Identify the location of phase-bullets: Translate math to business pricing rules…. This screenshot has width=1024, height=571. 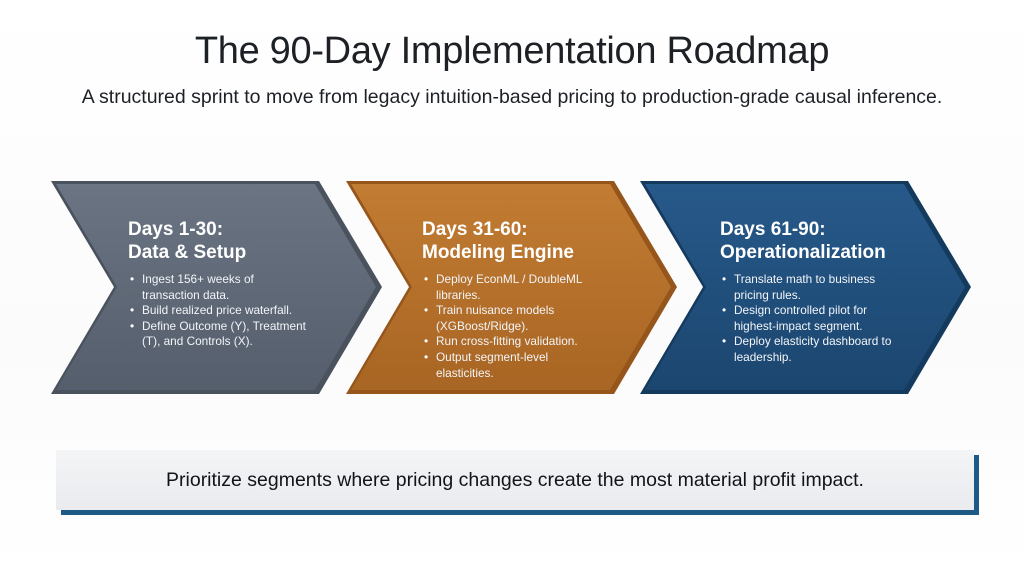
(810, 319).